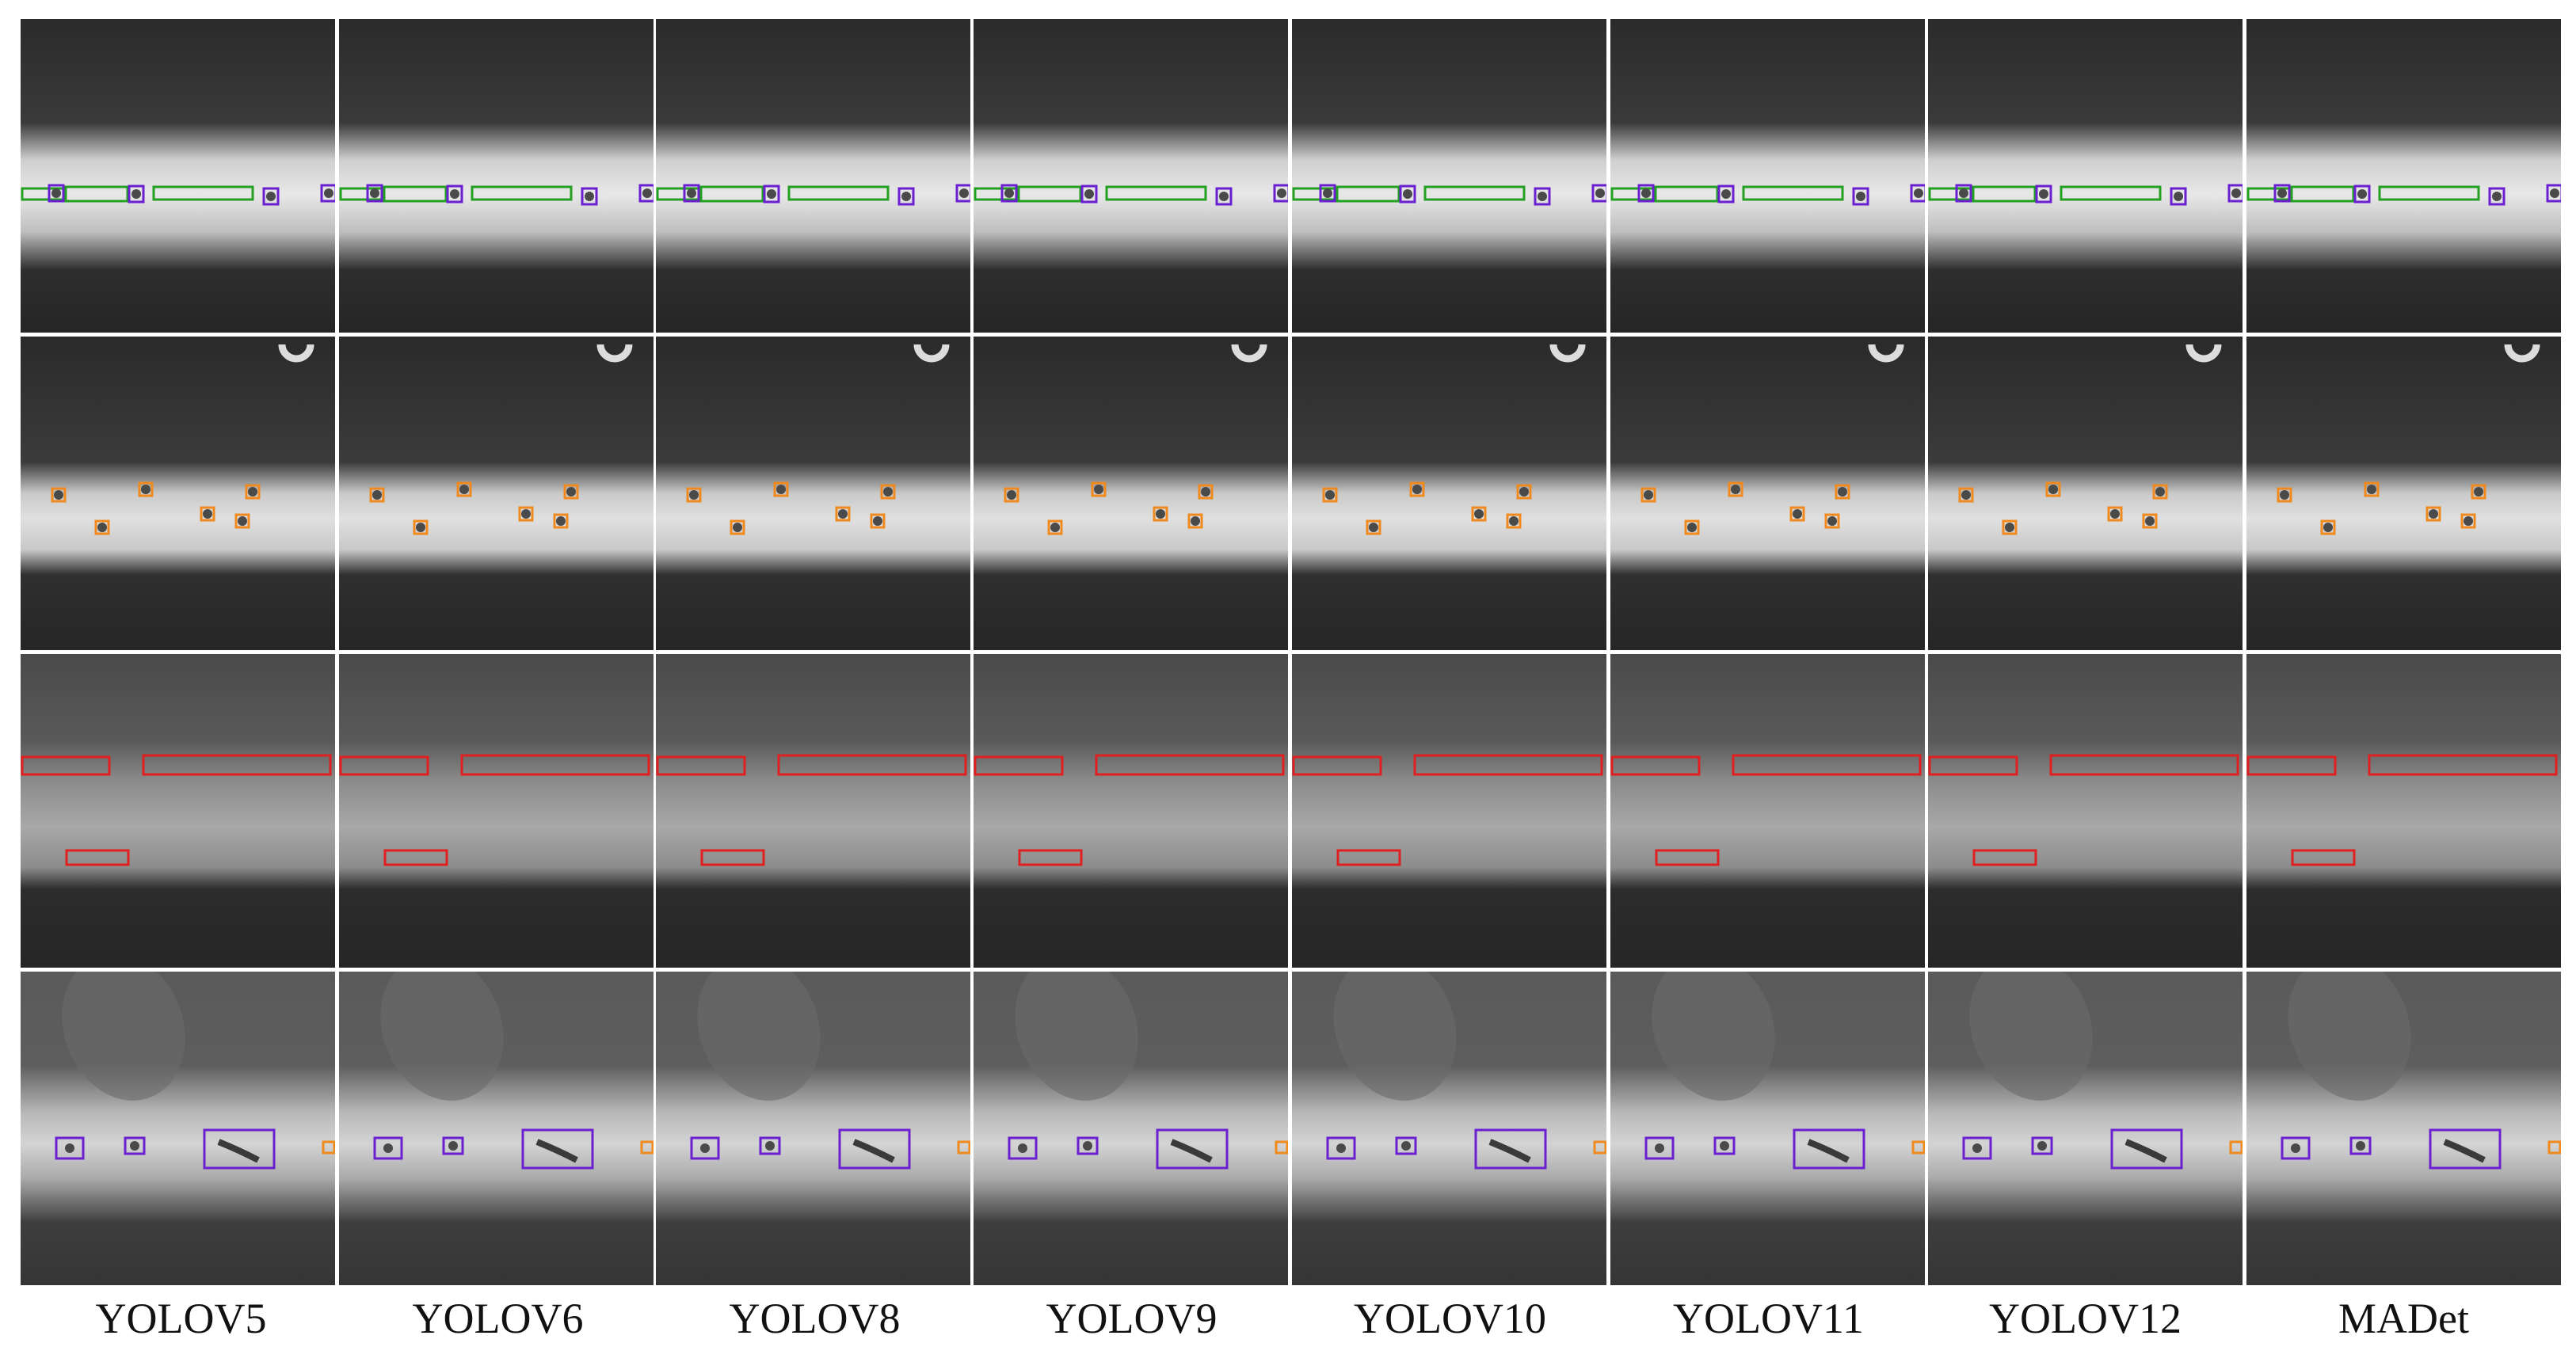  I want to click on tile-row-1-yolov11, so click(1768, 176).